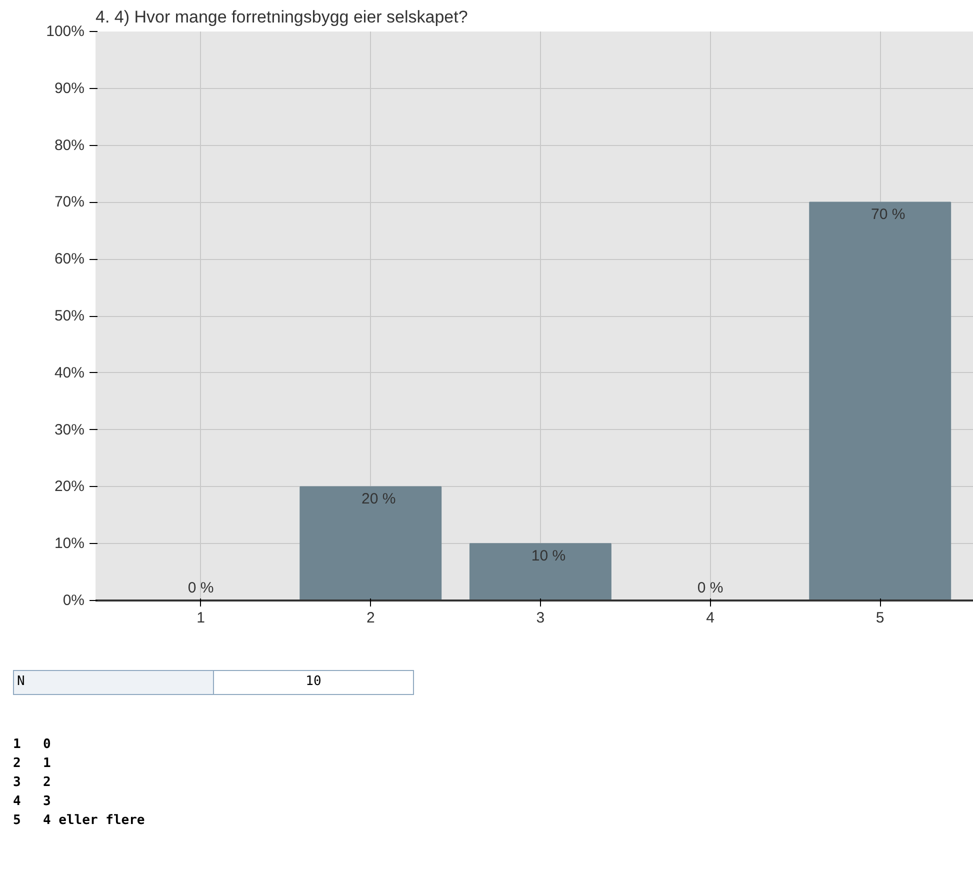  Describe the element at coordinates (370, 618) in the screenshot. I see `x-tick-label: 2` at that location.